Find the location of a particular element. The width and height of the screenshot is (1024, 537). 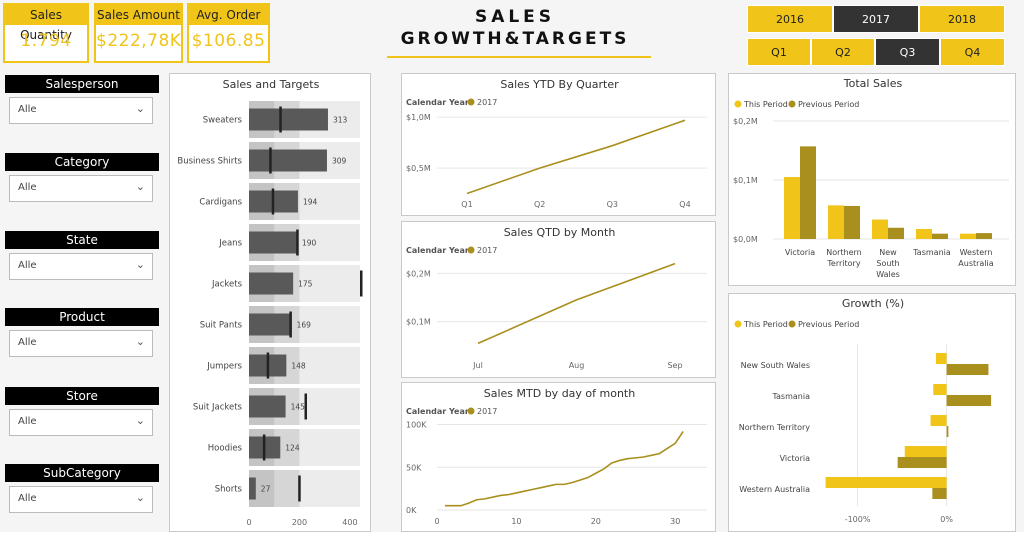

data-label: 309 is located at coordinates (339, 161).